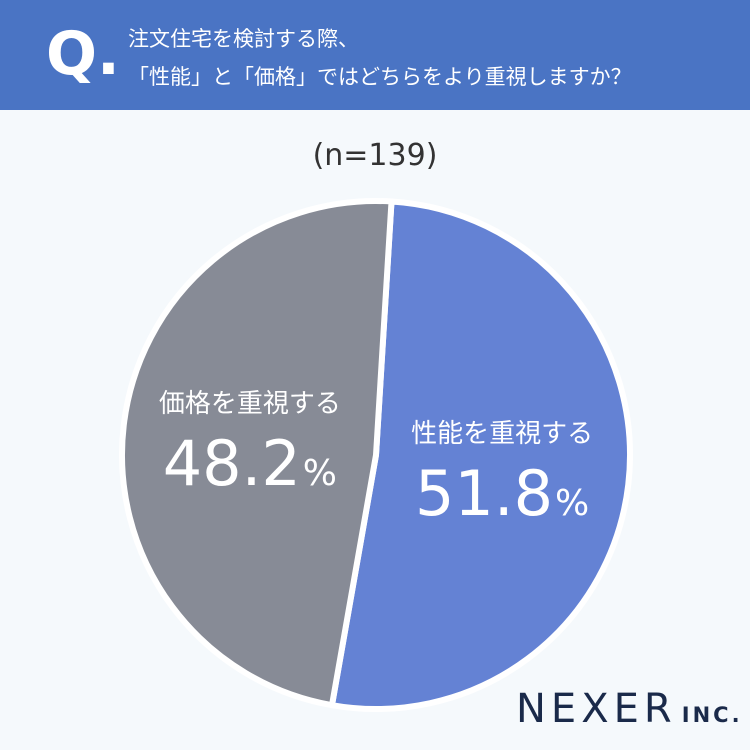  What do you see at coordinates (375, 155) in the screenshot?
I see `sample-size: (n=139)` at bounding box center [375, 155].